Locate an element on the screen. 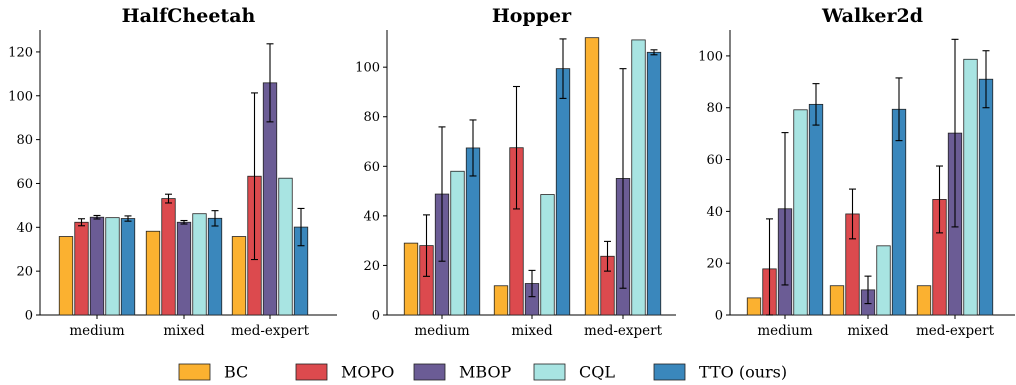 The height and width of the screenshot is (385, 1016). legend-item-mbop: MBOP is located at coordinates (462, 372).